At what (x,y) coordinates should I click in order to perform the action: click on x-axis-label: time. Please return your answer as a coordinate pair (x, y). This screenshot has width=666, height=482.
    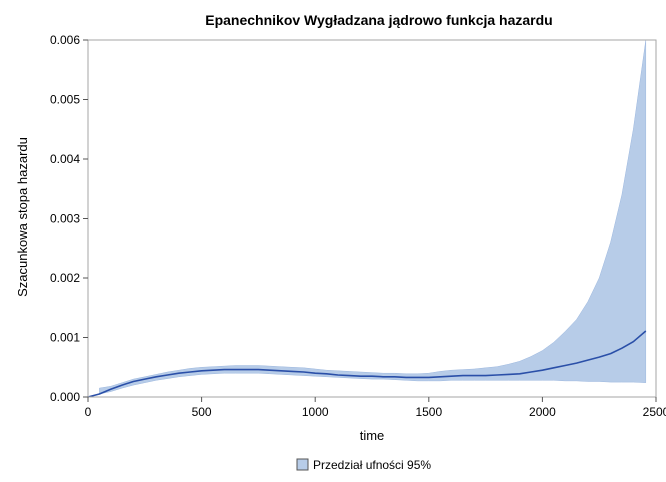
    Looking at the image, I should click on (372, 435).